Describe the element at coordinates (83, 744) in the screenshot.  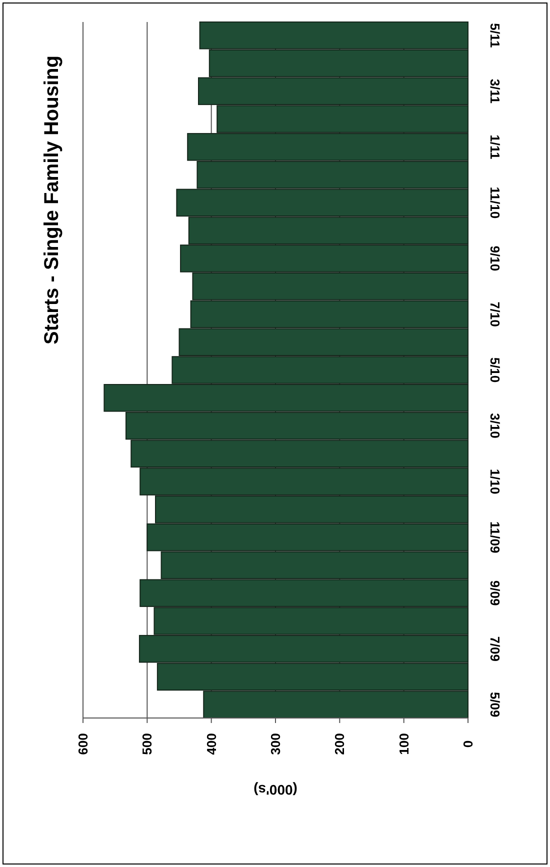
I see `x-tick-label: 600` at that location.